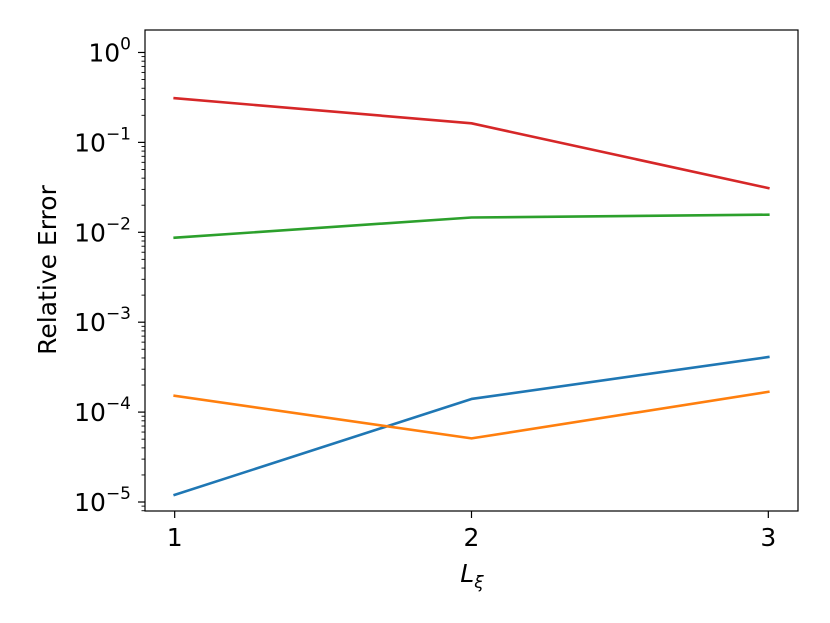 This screenshot has width=830, height=623. I want to click on x-axis-label-main: L, so click(467, 573).